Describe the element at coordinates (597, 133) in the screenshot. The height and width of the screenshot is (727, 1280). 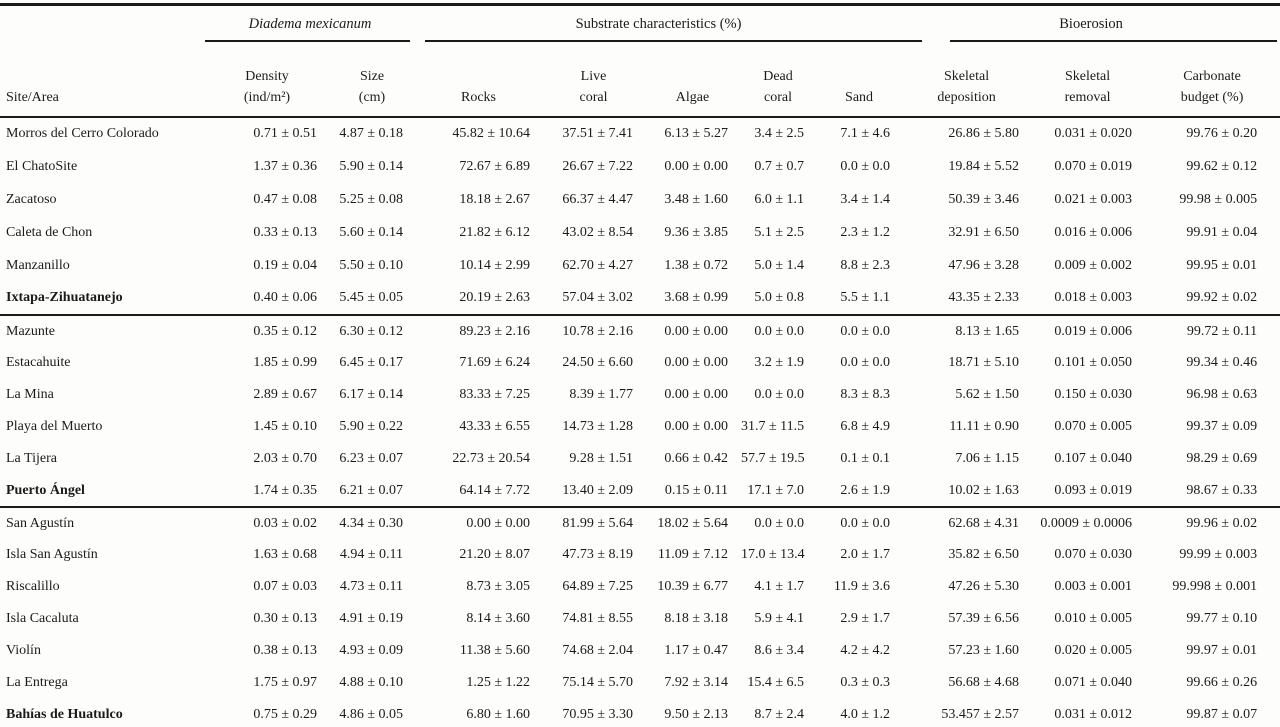
I see `value-cell: 37.51 ± 7.41` at that location.